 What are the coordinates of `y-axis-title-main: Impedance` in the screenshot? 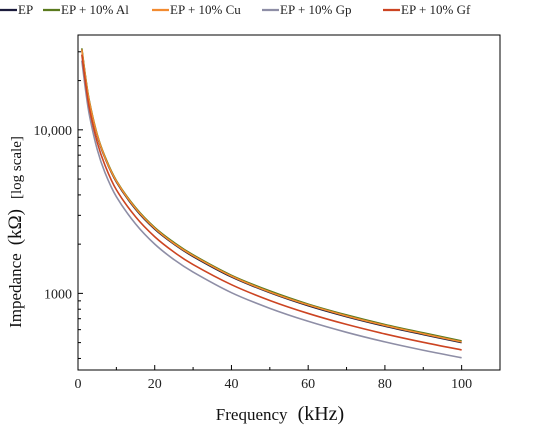 It's located at (15, 290).